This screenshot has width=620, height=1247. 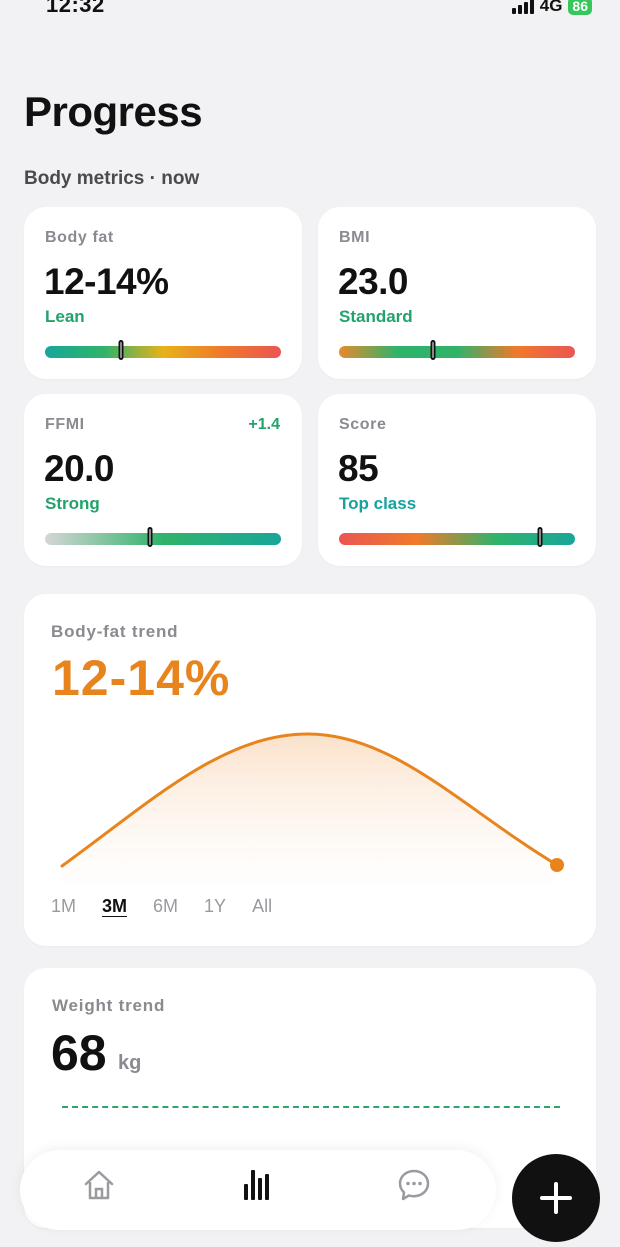 I want to click on metric-label: FFMI, so click(x=65, y=424).